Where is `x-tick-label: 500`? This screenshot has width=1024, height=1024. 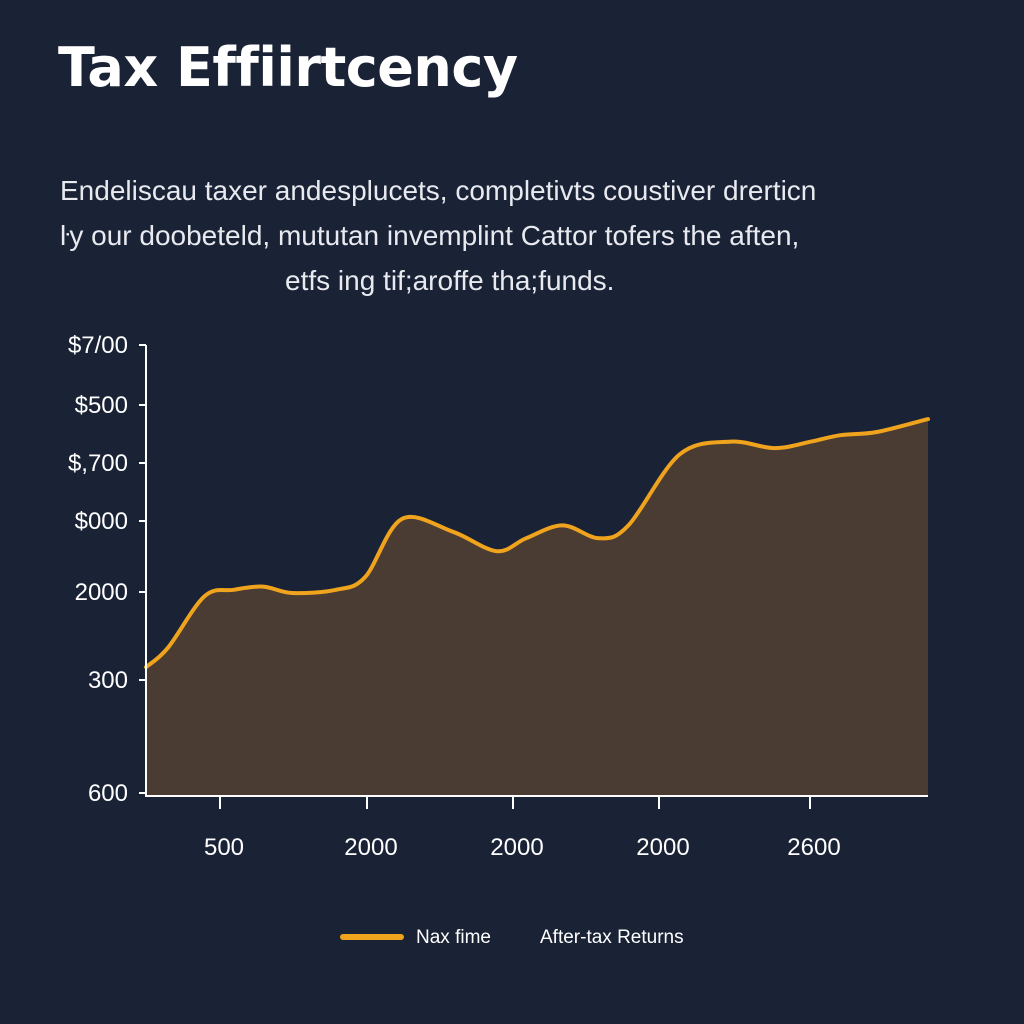
x-tick-label: 500 is located at coordinates (224, 847).